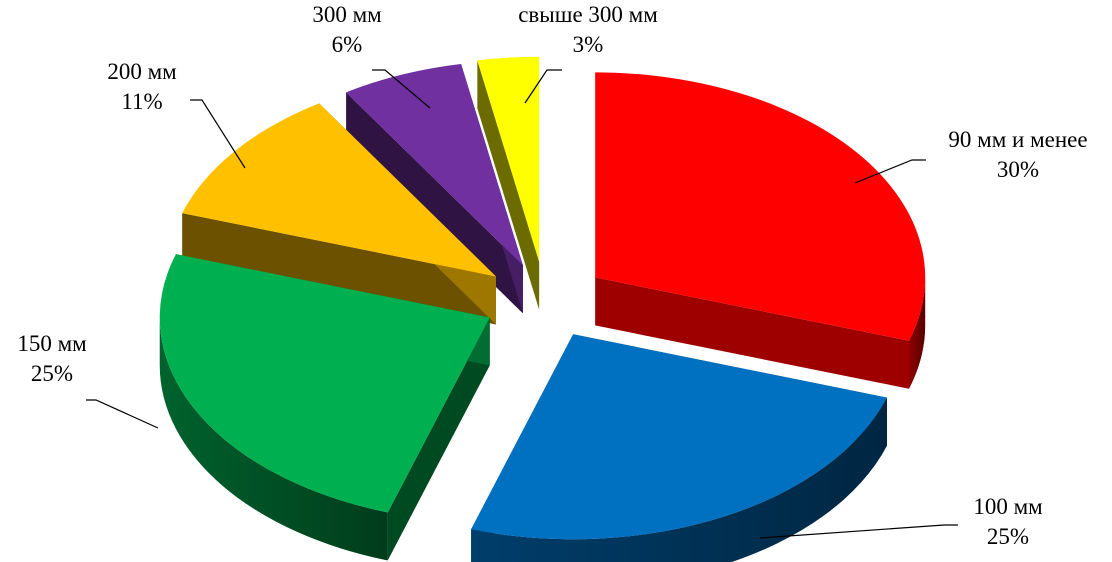 The image size is (1112, 562). What do you see at coordinates (1018, 169) in the screenshot?
I see `slice-percent-label: 30%` at bounding box center [1018, 169].